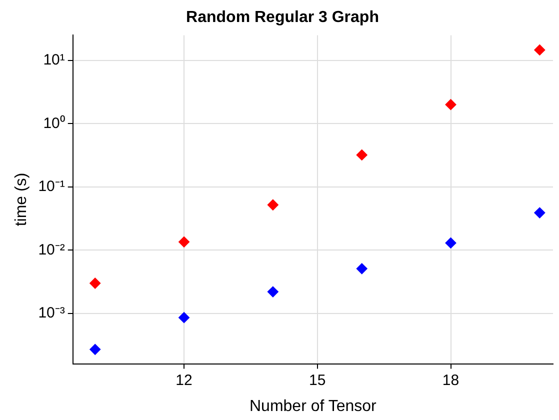 This screenshot has width=559, height=420. What do you see at coordinates (451, 380) in the screenshot?
I see `x-tick-label: 18` at bounding box center [451, 380].